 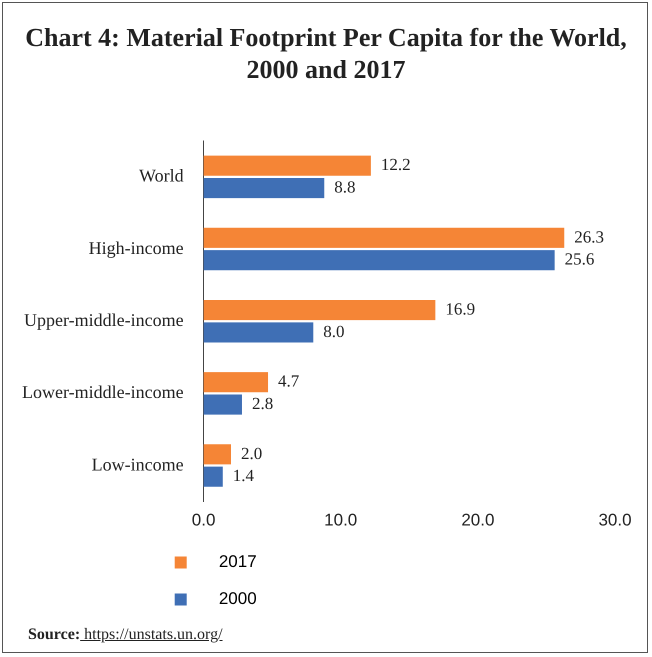 I want to click on x-tick-label: 0.0, so click(x=204, y=520).